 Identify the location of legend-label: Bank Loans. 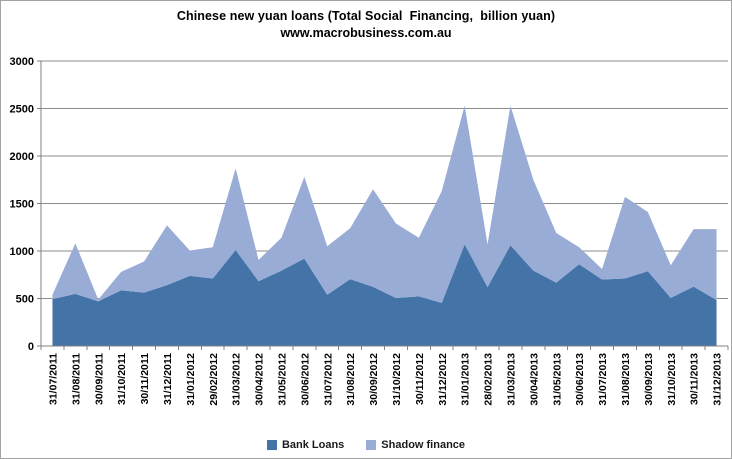
(313, 445).